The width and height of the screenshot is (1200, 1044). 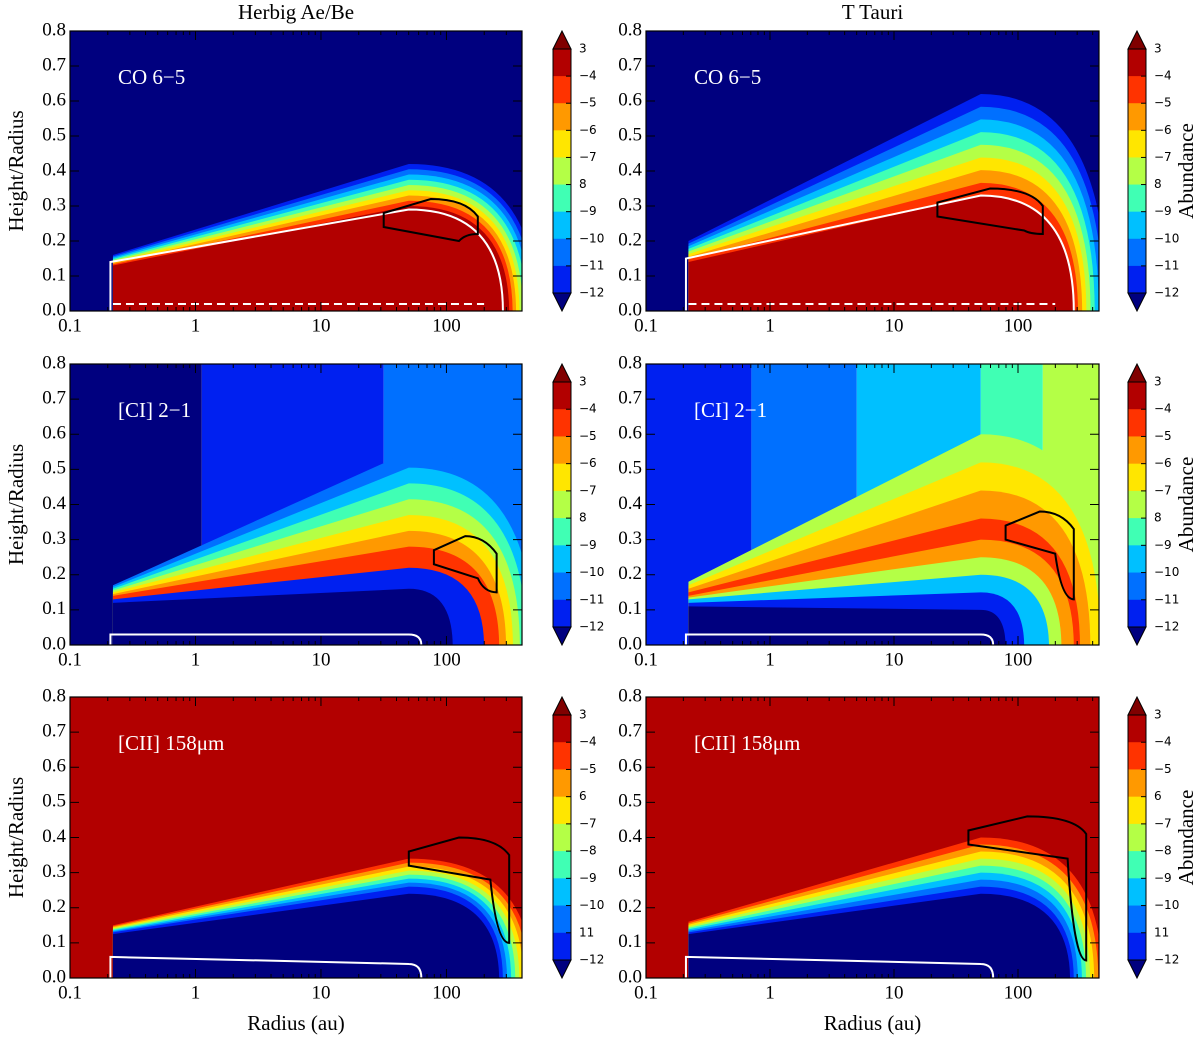 I want to click on x-axis-label: Radius (au), so click(x=295, y=1023).